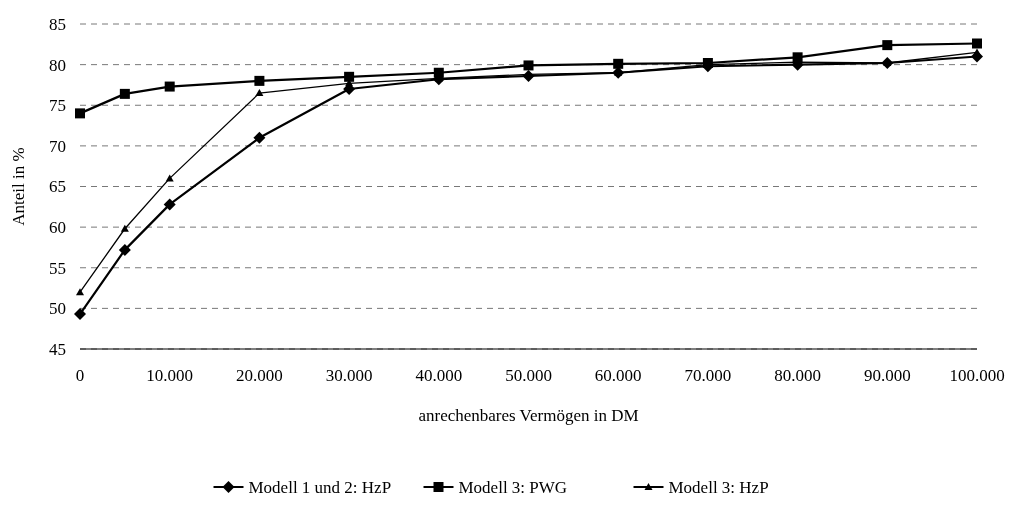 The image size is (1029, 517). What do you see at coordinates (708, 375) in the screenshot?
I see `x-tick-label: 70.000` at bounding box center [708, 375].